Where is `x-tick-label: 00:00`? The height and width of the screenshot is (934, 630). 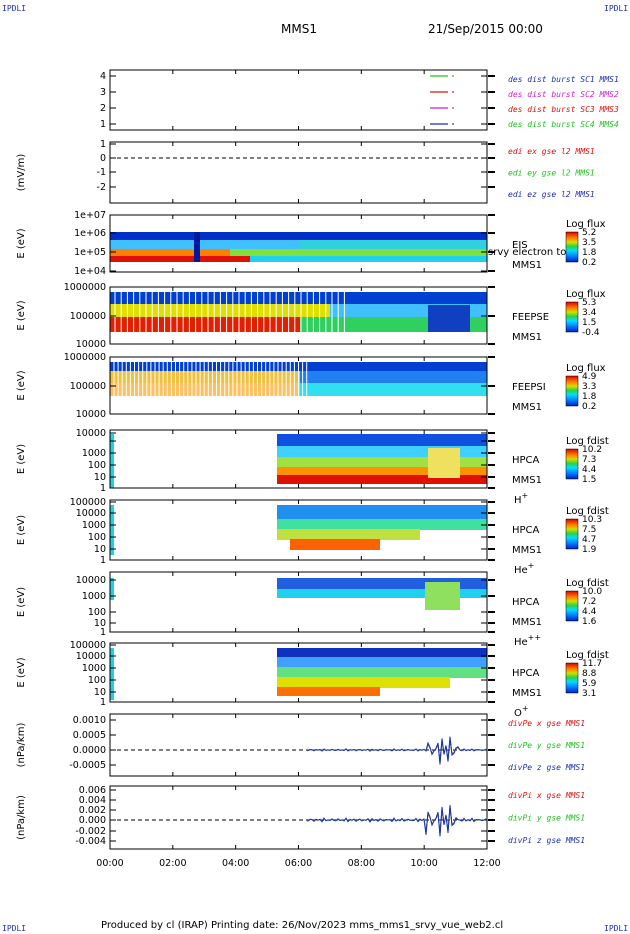
x-tick-label: 00:00 is located at coordinates (109, 863).